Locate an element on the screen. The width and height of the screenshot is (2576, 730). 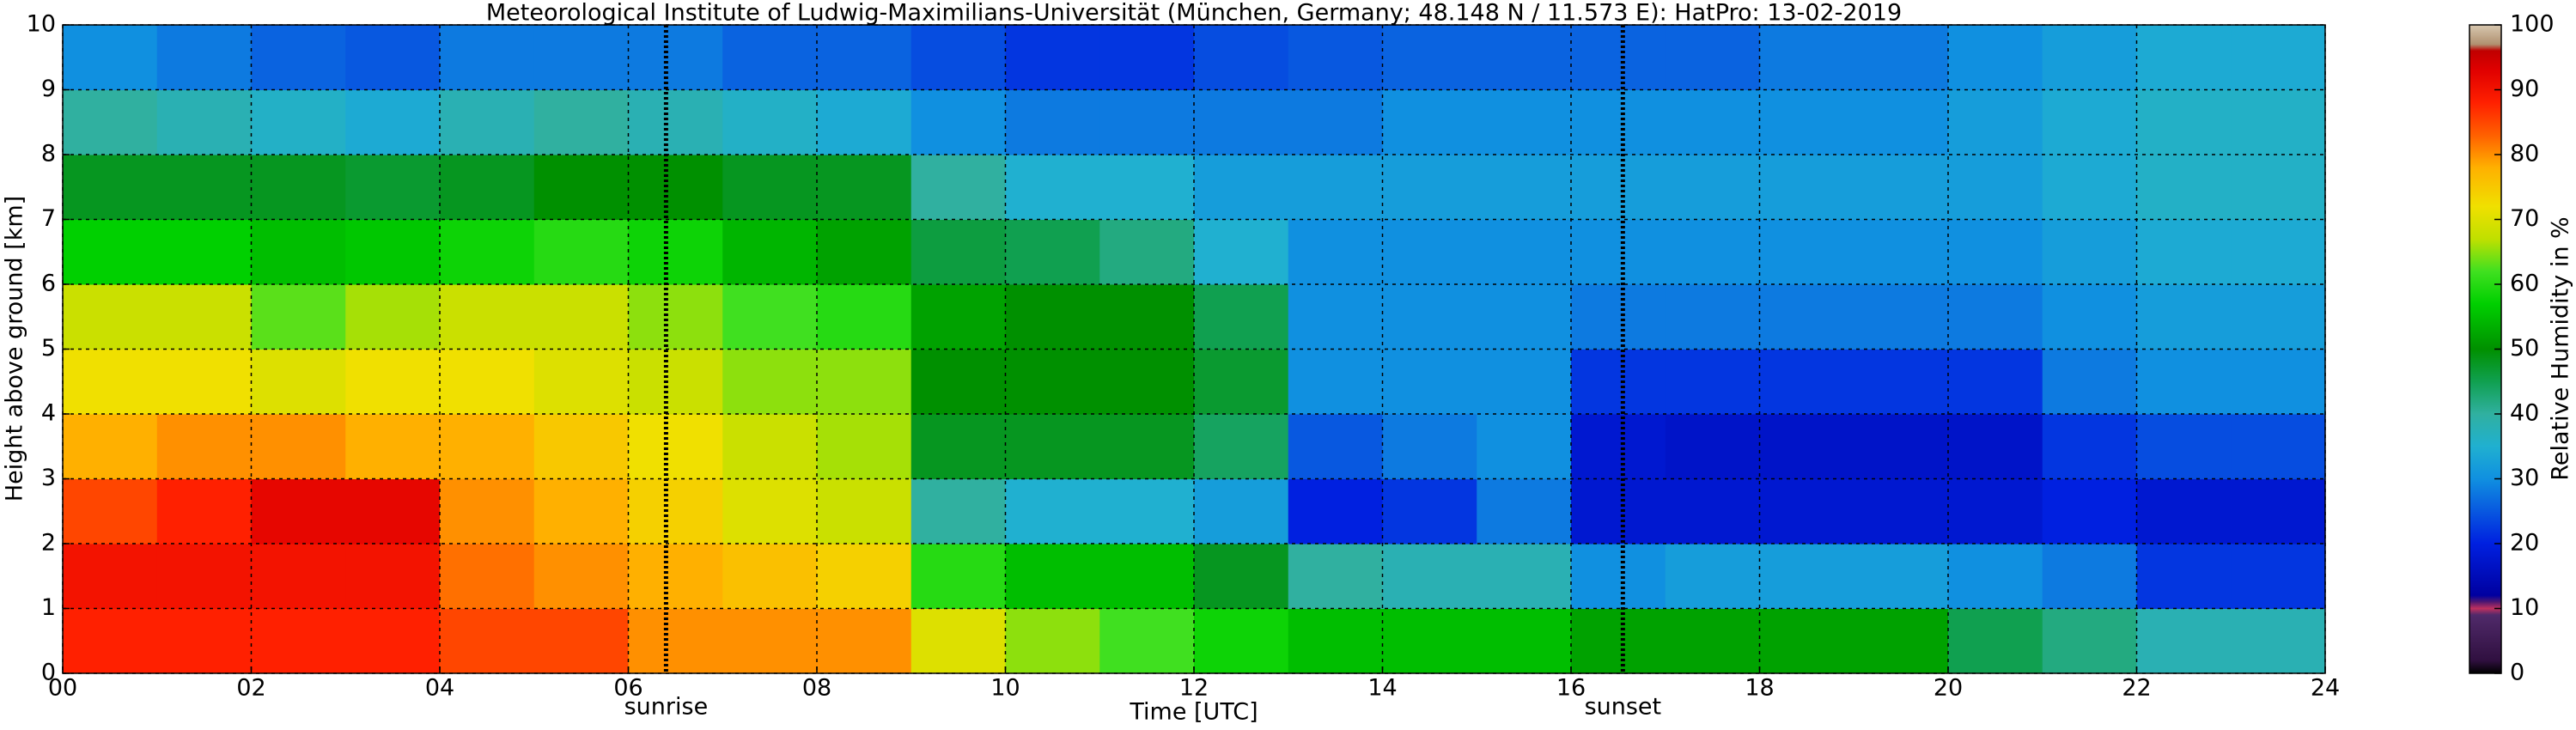
colorbar-tick-label: 90 is located at coordinates (2524, 89).